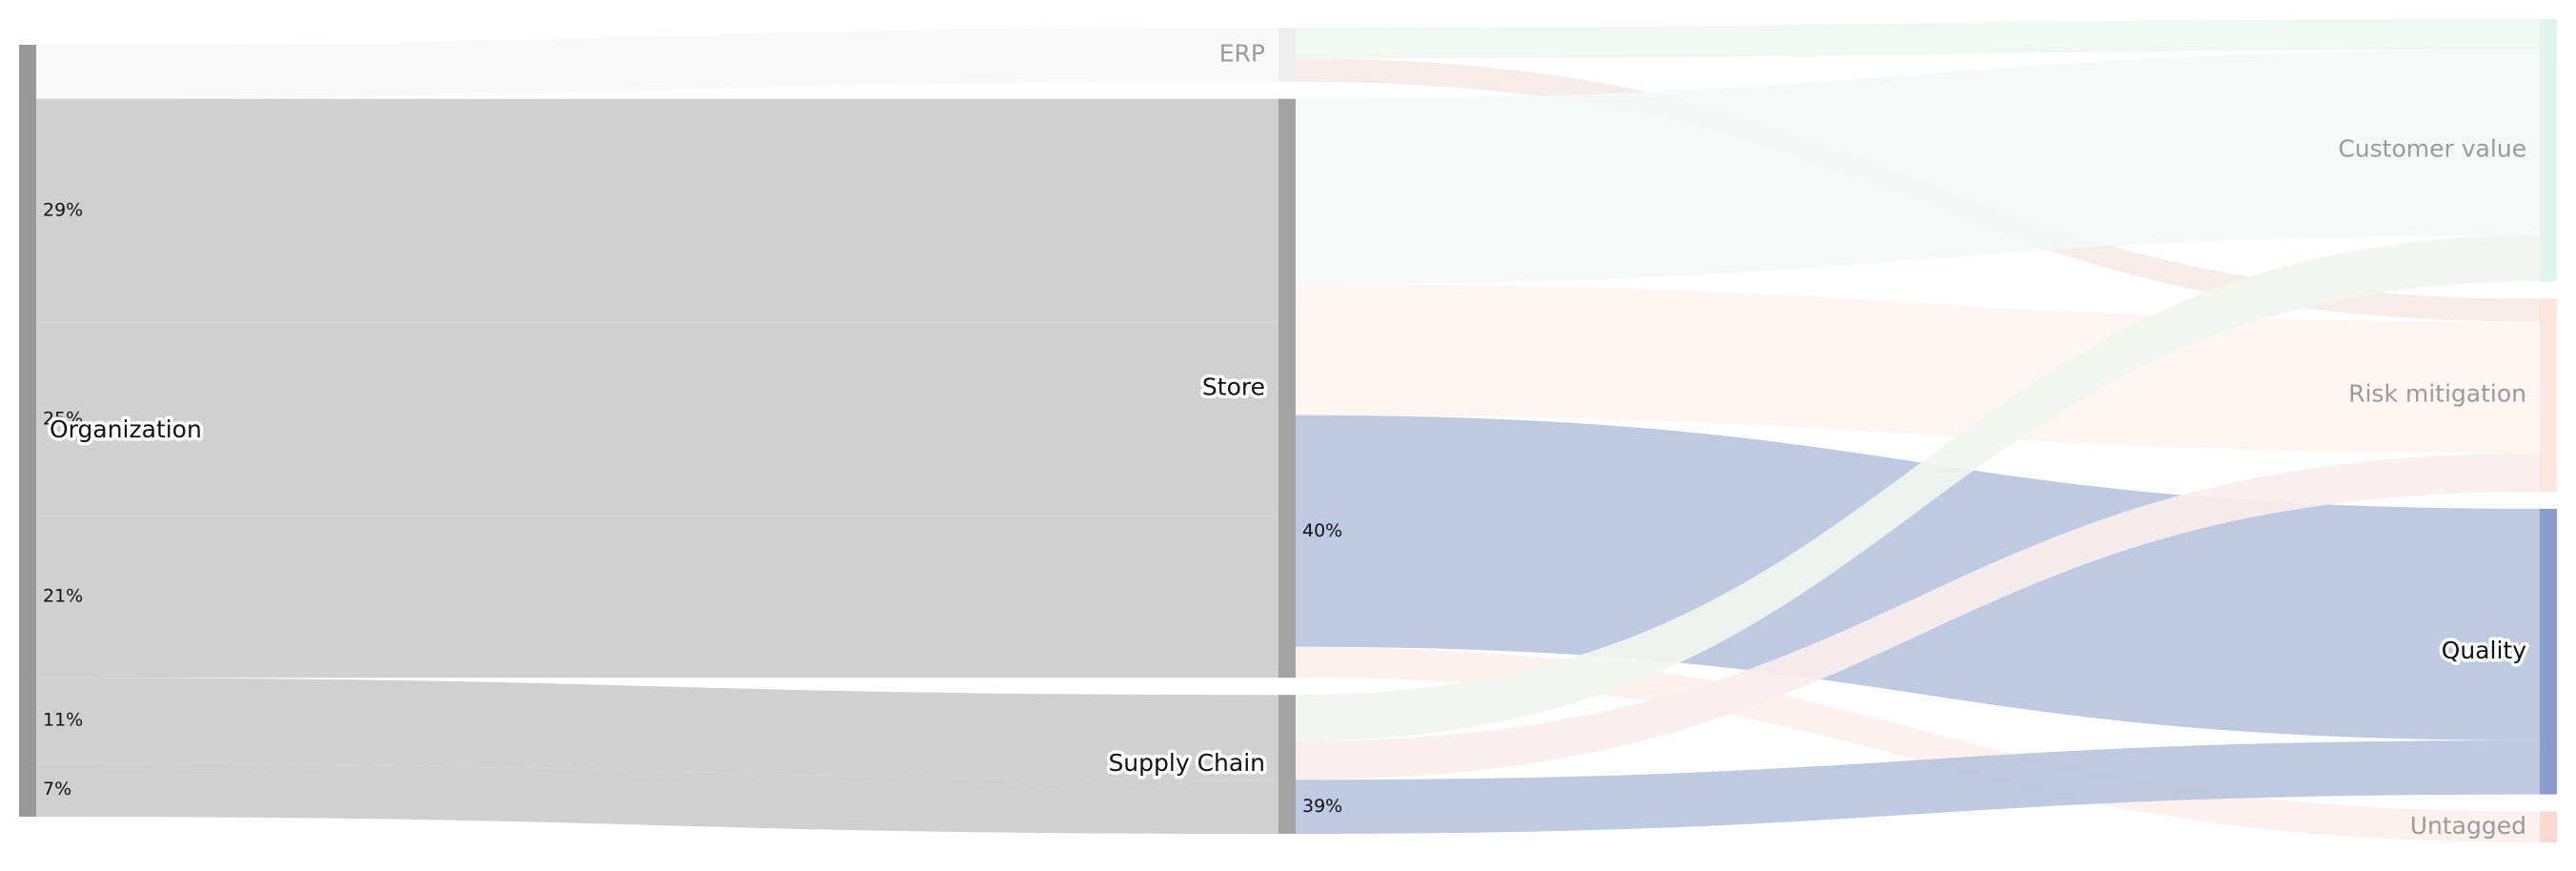 This screenshot has width=2576, height=871. What do you see at coordinates (1287, 55) in the screenshot?
I see `node-erp` at bounding box center [1287, 55].